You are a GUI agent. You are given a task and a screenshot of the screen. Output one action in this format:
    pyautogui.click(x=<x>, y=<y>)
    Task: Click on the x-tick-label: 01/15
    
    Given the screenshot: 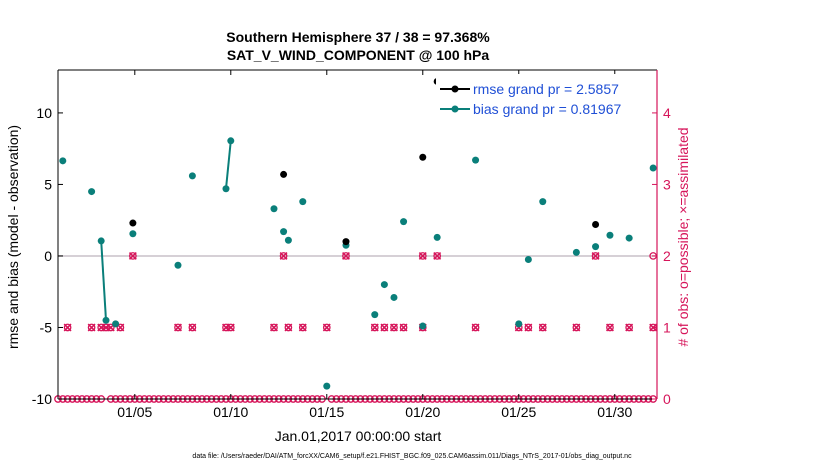 What is the action you would take?
    pyautogui.click(x=326, y=412)
    